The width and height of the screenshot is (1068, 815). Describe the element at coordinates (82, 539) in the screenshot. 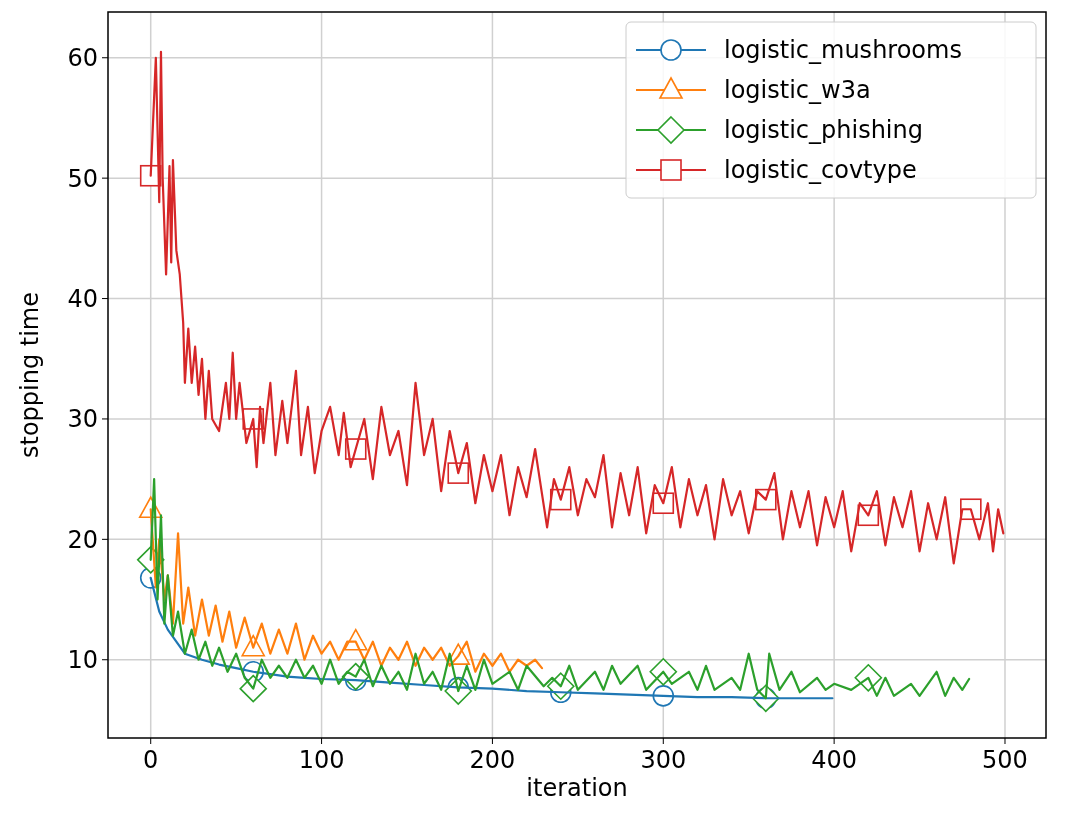

I see `y-tick-label: 20` at that location.